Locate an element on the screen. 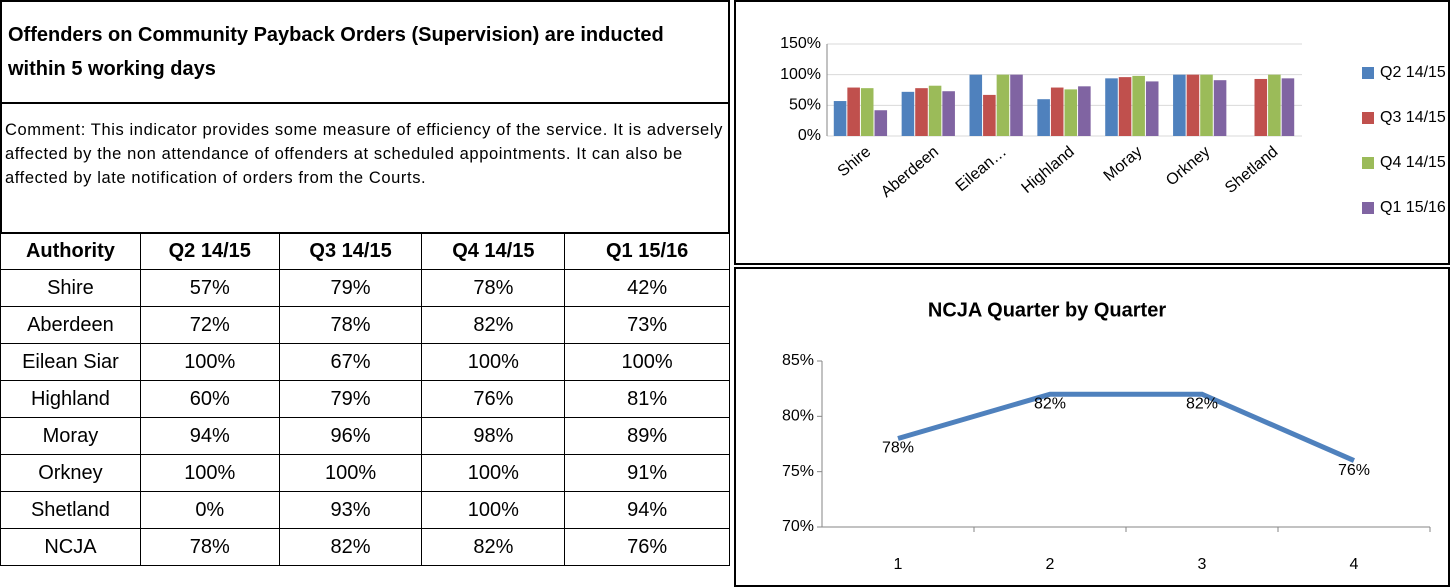 The height and width of the screenshot is (587, 1451). chart-title: NCJA Quarter by Quarter is located at coordinates (1047, 310).